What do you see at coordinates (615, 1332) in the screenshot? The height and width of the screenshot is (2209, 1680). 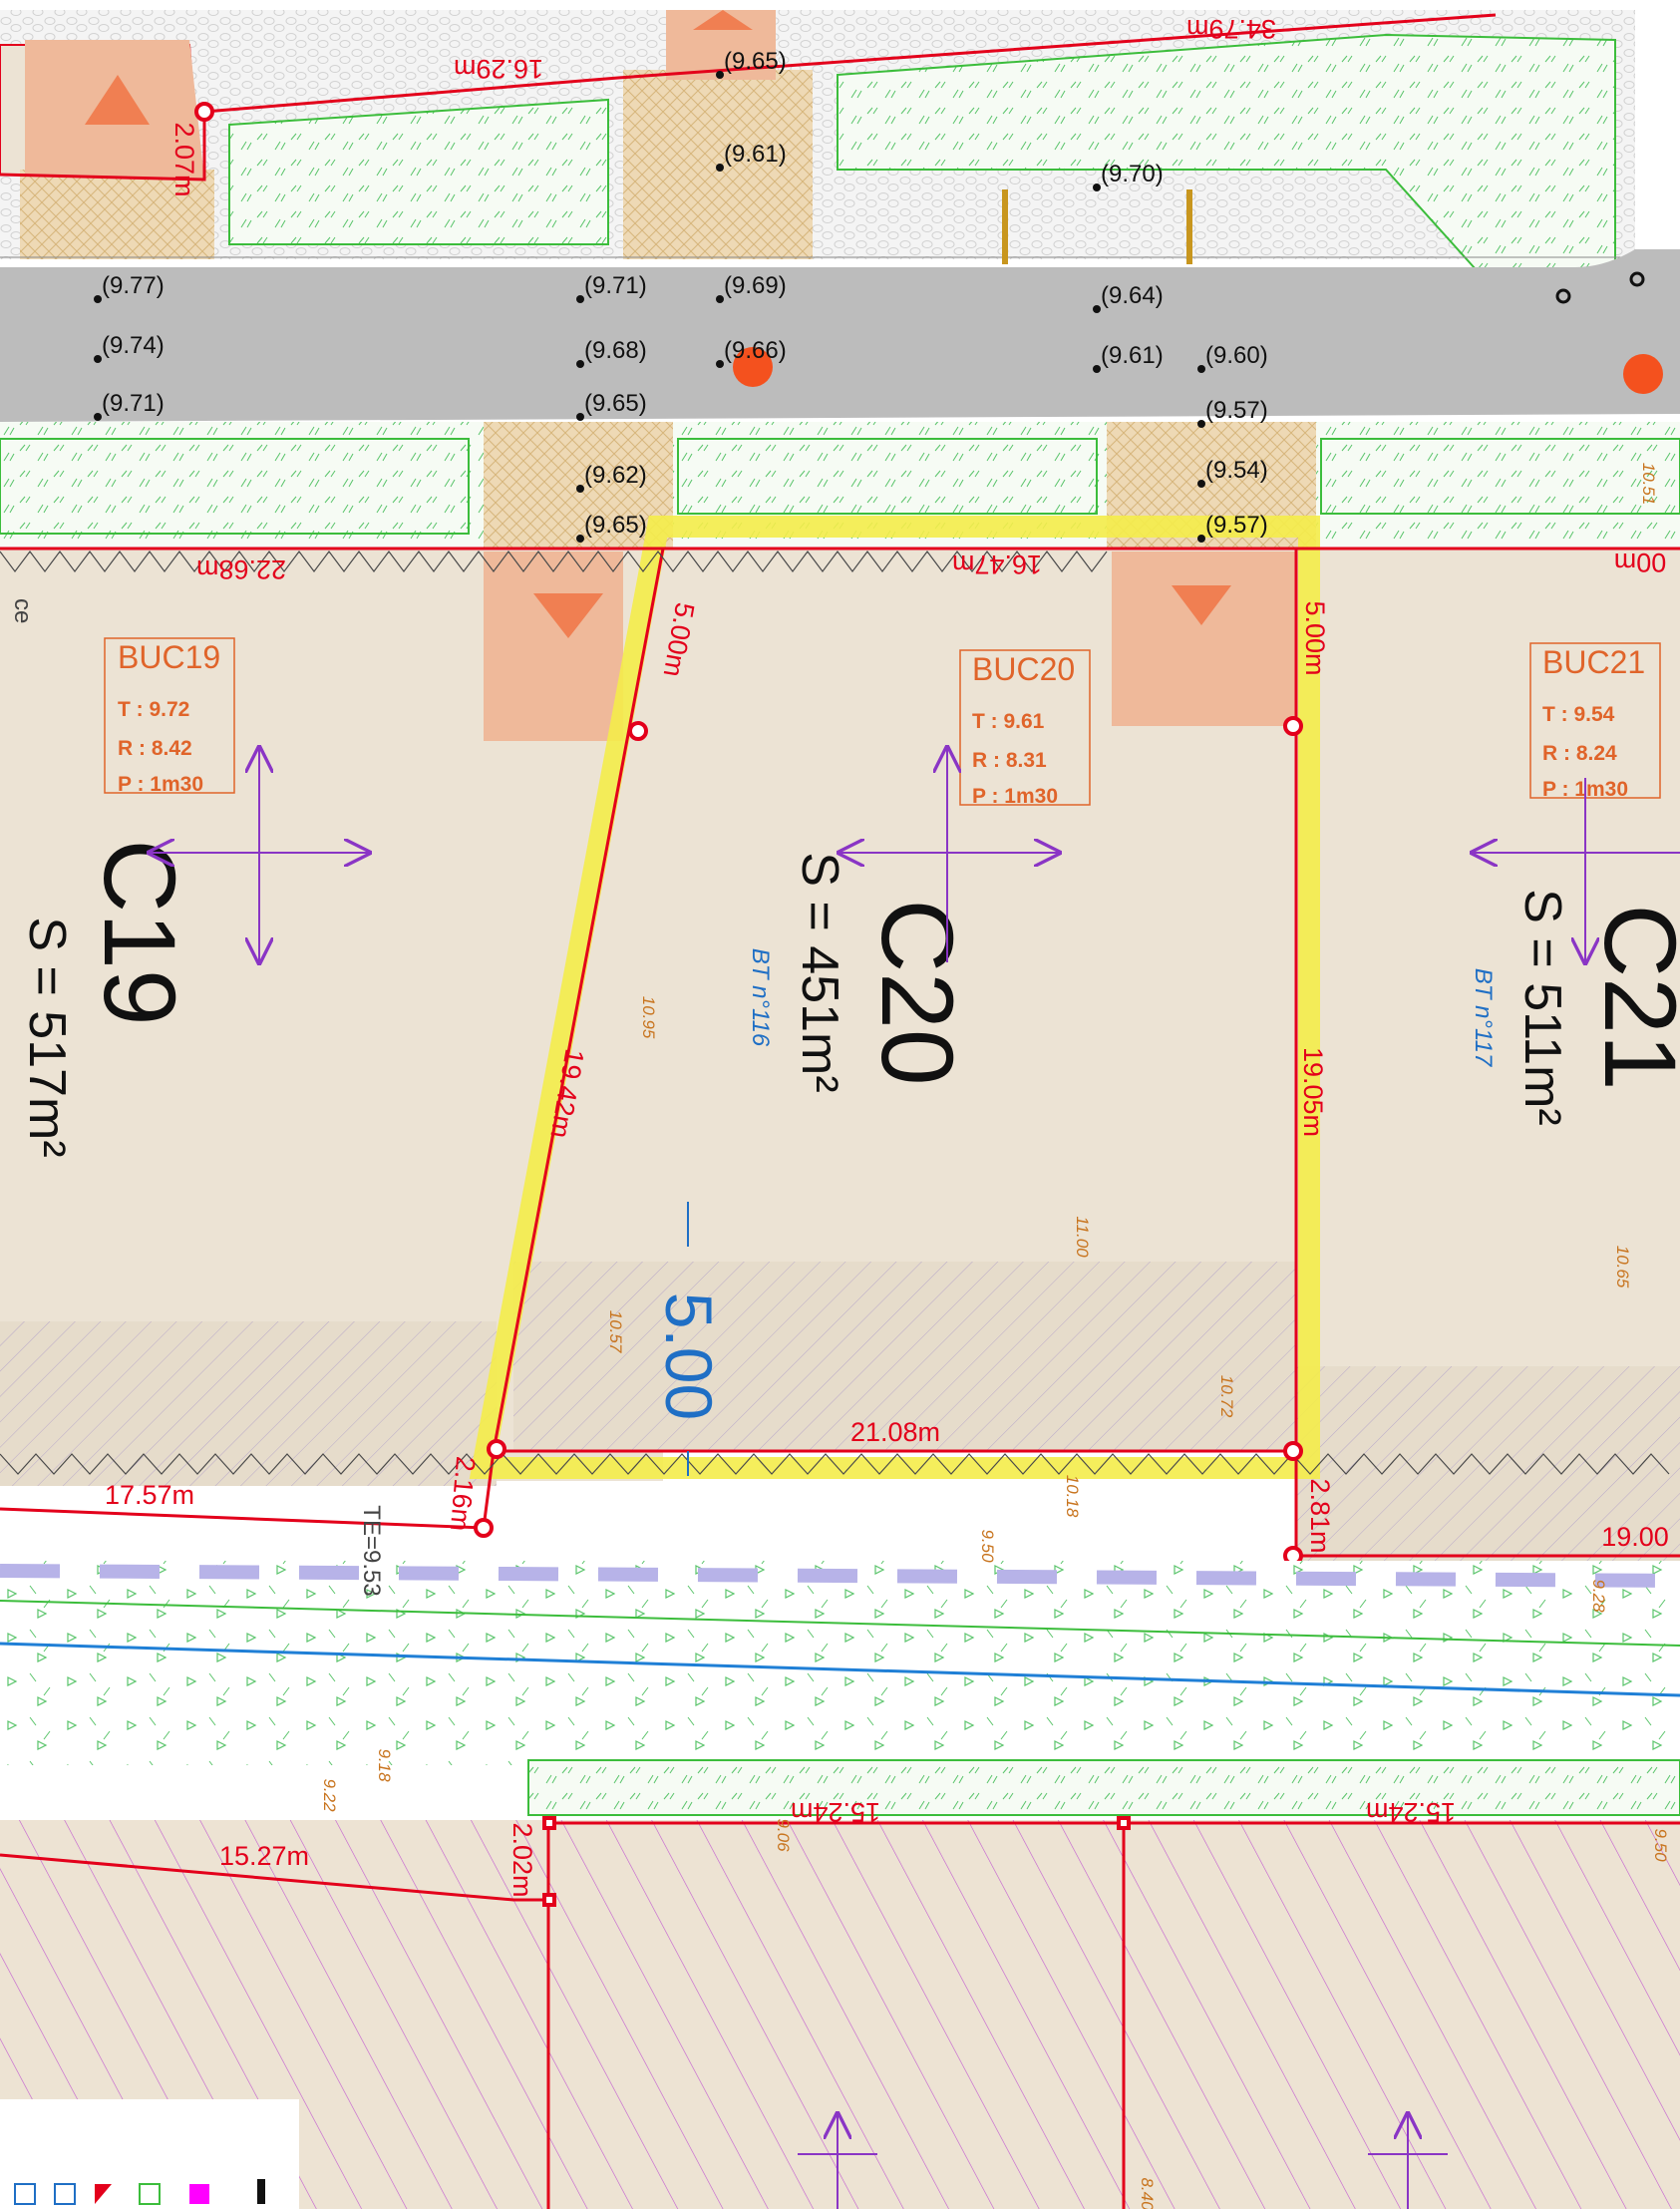 I see `ground-level-label: 10.57` at bounding box center [615, 1332].